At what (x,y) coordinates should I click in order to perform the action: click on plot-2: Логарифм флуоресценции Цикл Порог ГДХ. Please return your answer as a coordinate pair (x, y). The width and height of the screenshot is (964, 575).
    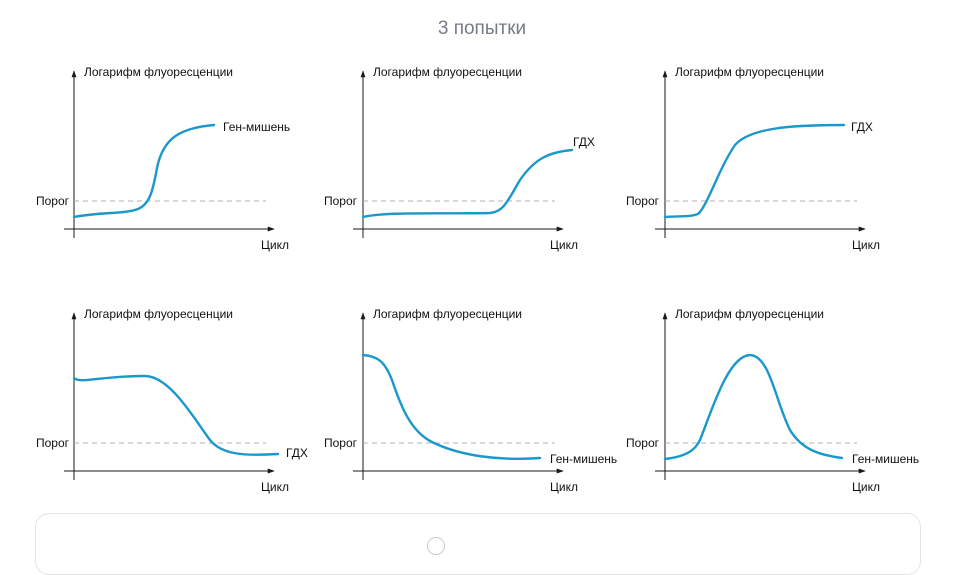
    Looking at the image, I should click on (459, 158).